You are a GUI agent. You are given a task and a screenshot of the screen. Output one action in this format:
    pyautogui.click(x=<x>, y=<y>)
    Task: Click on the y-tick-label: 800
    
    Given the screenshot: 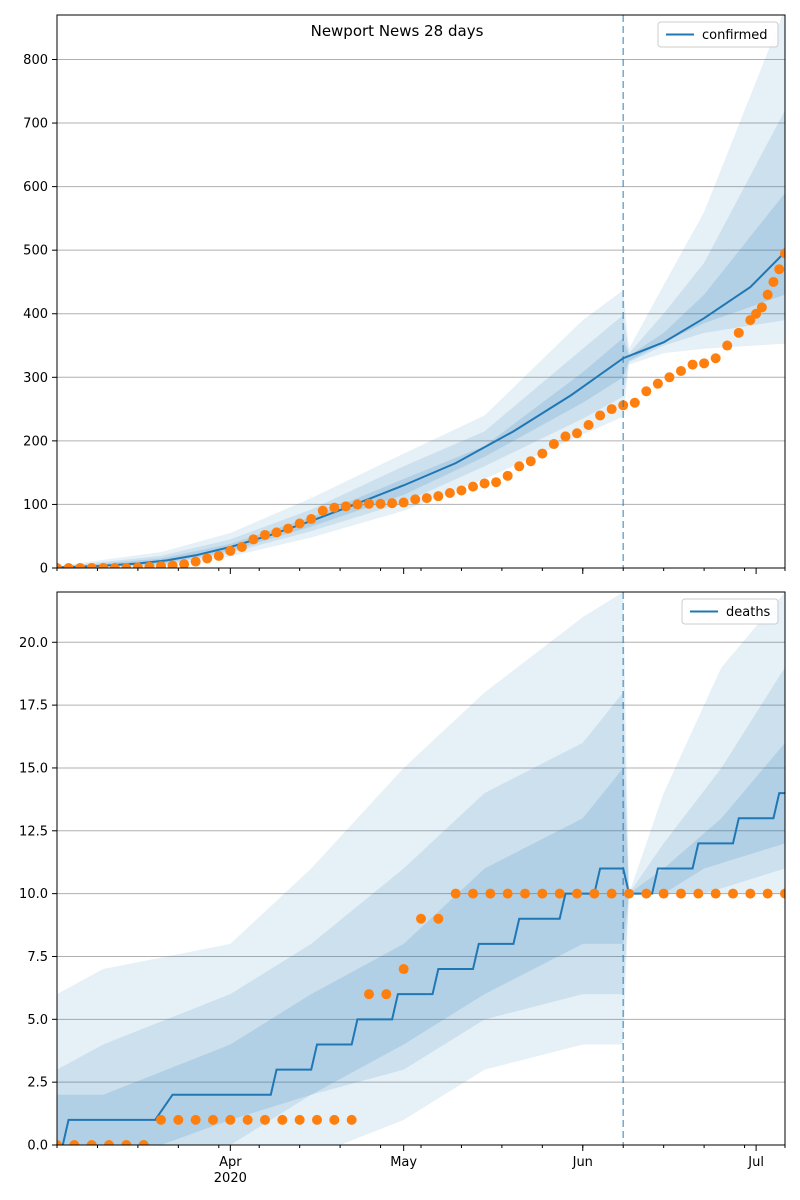 What is the action you would take?
    pyautogui.click(x=35, y=60)
    